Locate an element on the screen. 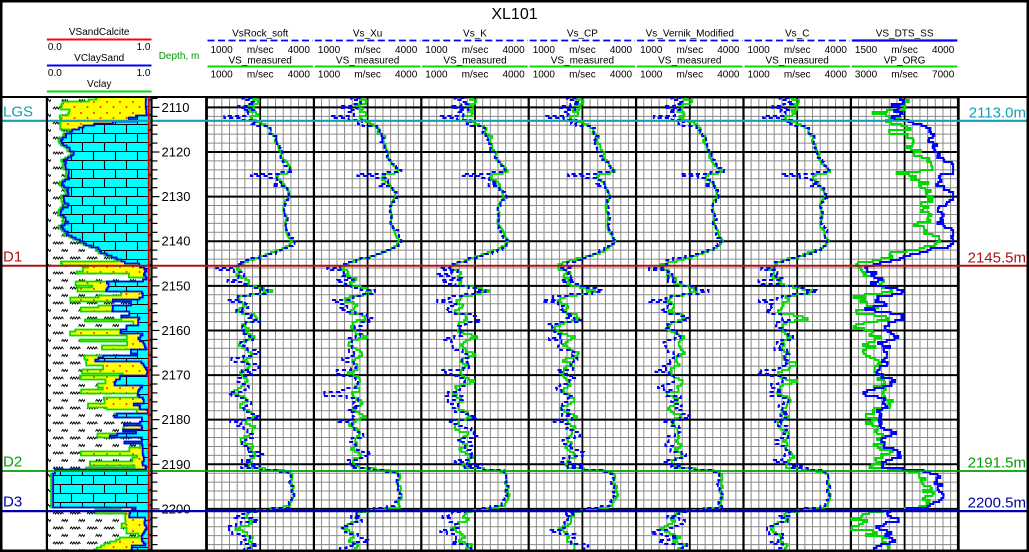  svg-text: VClaySand is located at coordinates (99, 58).